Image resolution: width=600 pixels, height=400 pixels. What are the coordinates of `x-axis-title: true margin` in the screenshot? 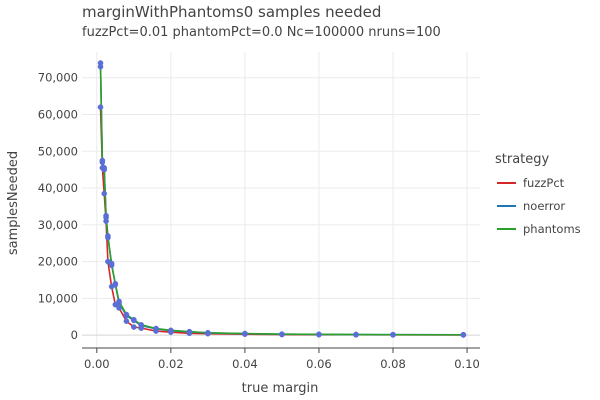 It's located at (280, 388).